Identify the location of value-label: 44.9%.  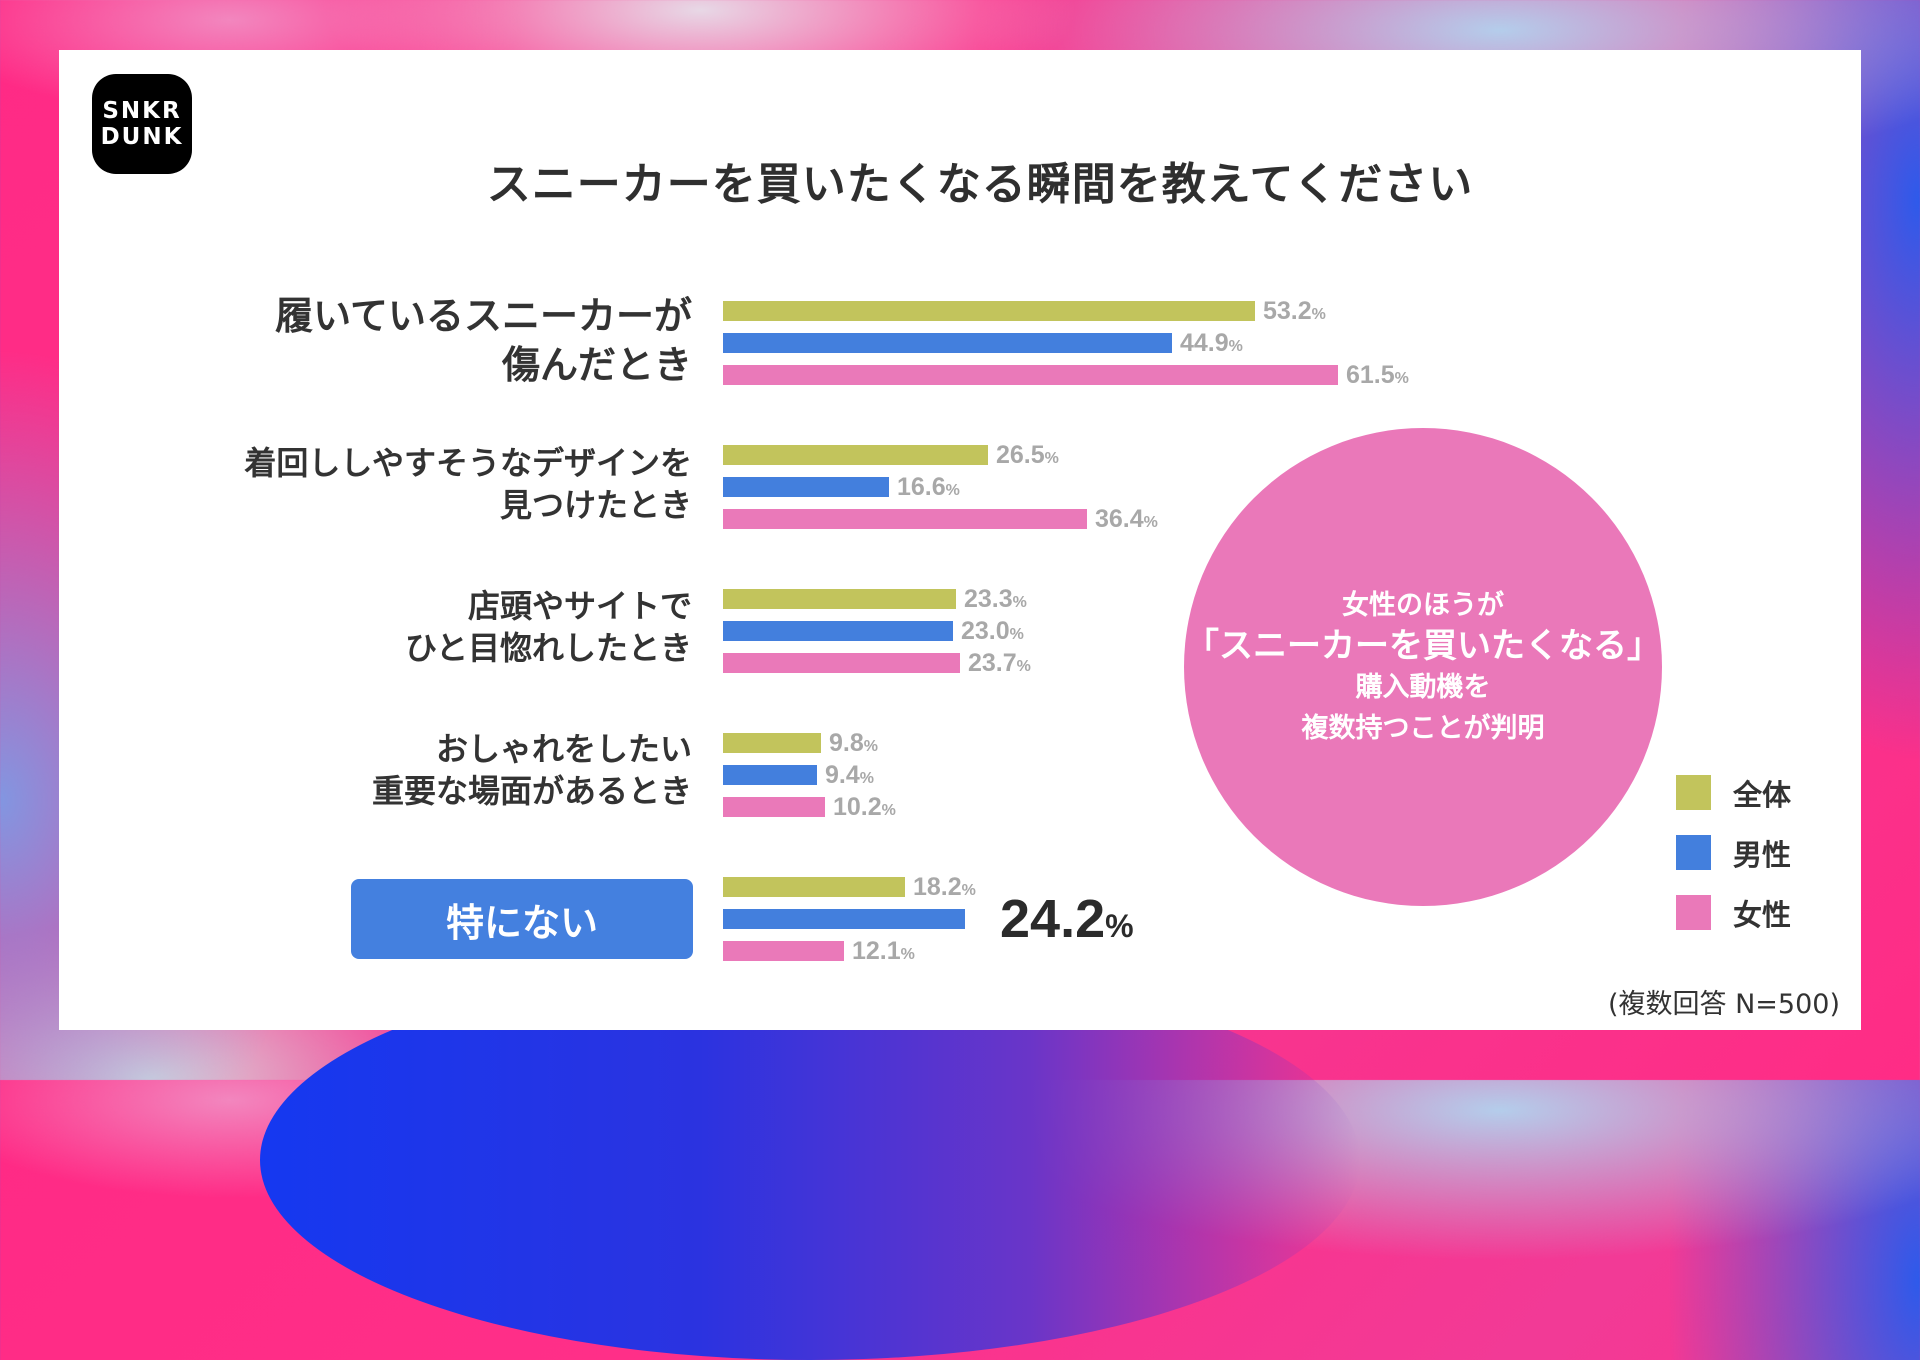
(1211, 343).